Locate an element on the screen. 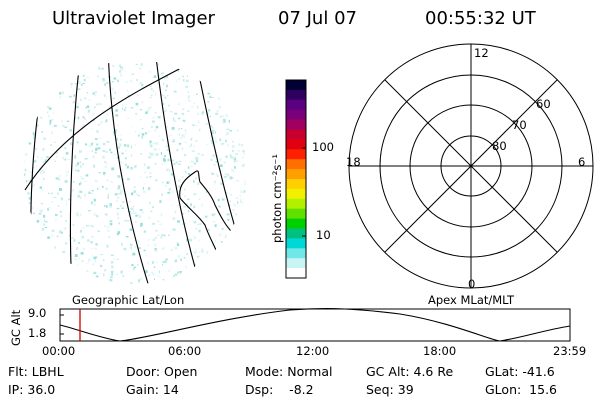 The height and width of the screenshot is (400, 600). status-gc-alt: GC Alt: 4.6 Re is located at coordinates (410, 371).